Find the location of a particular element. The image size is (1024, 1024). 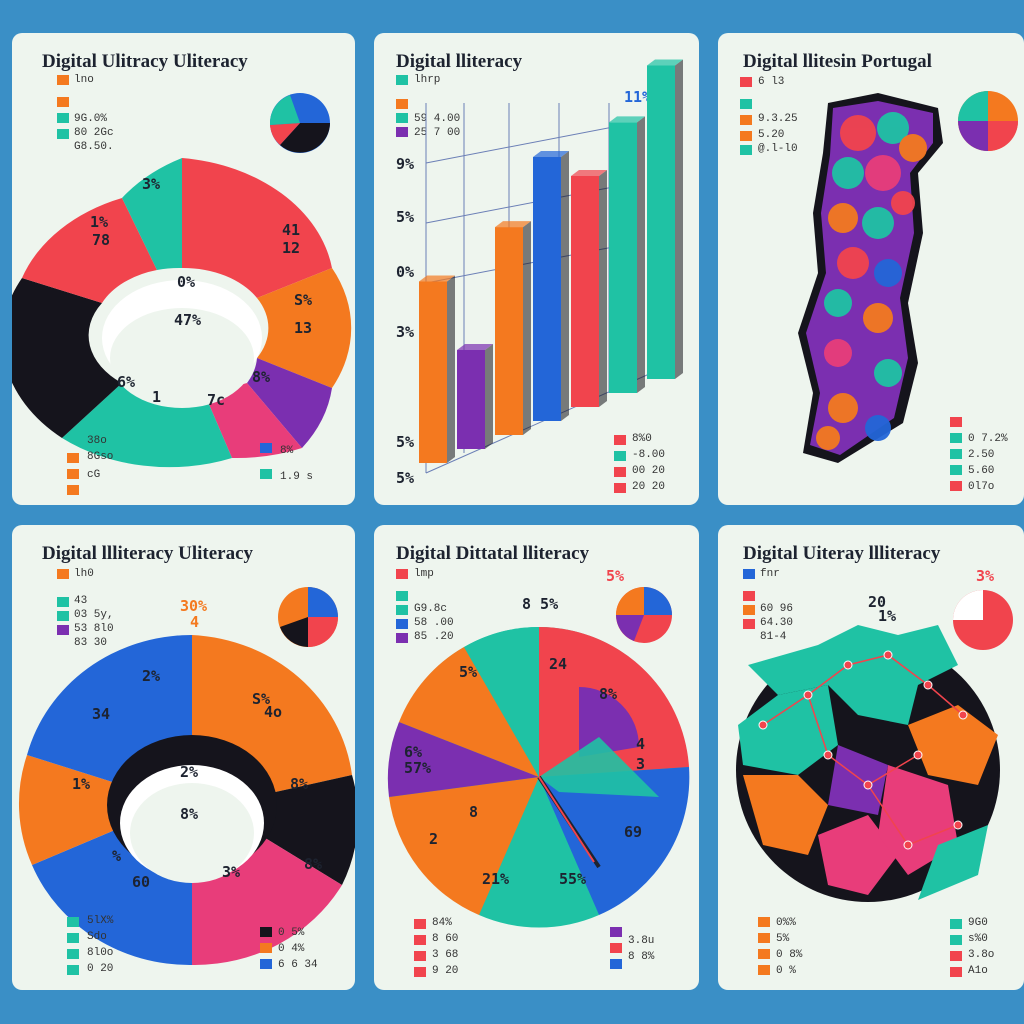

callout: 2 is located at coordinates (434, 839).